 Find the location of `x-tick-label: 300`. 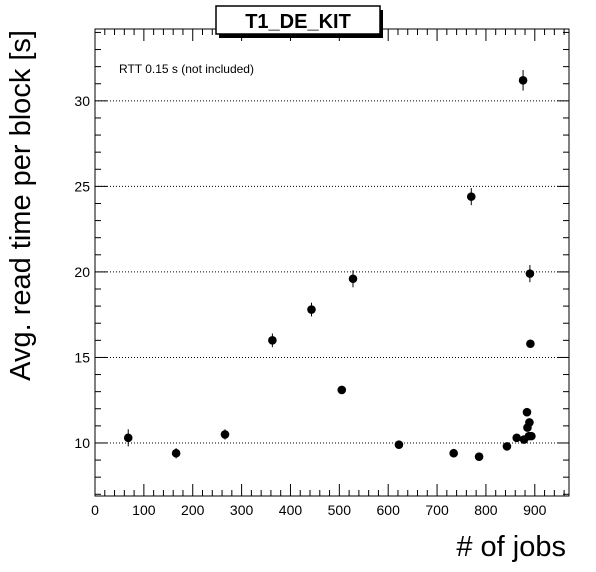

x-tick-label: 300 is located at coordinates (242, 510).